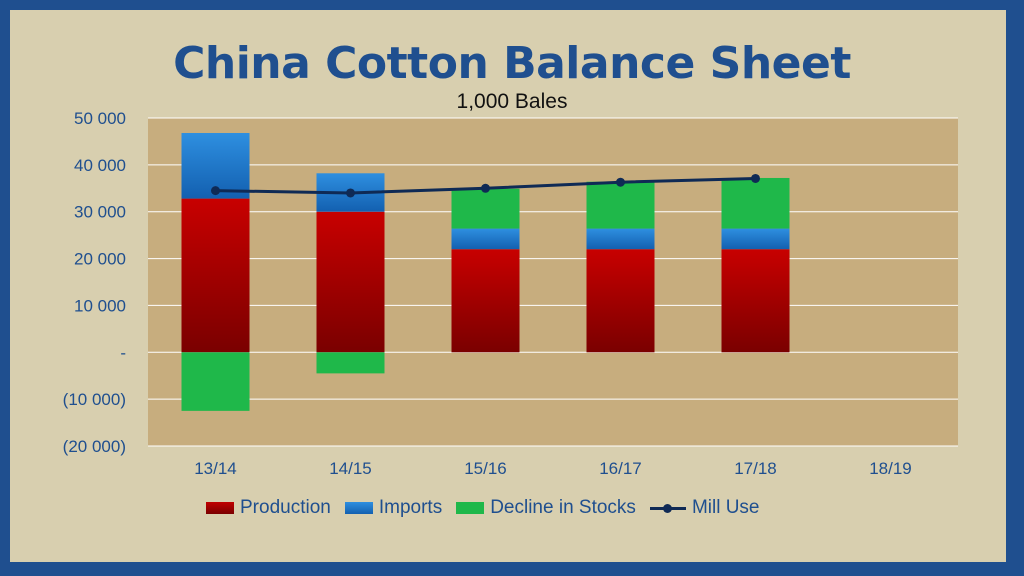 Image resolution: width=1024 pixels, height=576 pixels. I want to click on legend-item-decline-in-stocks: Decline in Stocks, so click(546, 508).